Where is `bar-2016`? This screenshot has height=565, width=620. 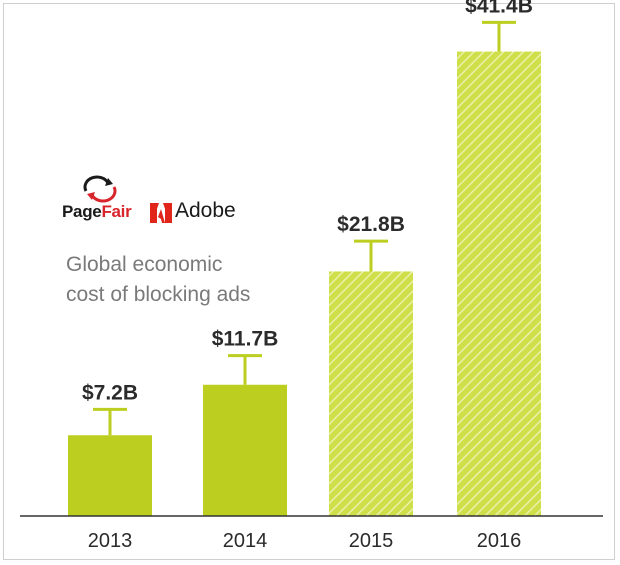
bar-2016 is located at coordinates (499, 283).